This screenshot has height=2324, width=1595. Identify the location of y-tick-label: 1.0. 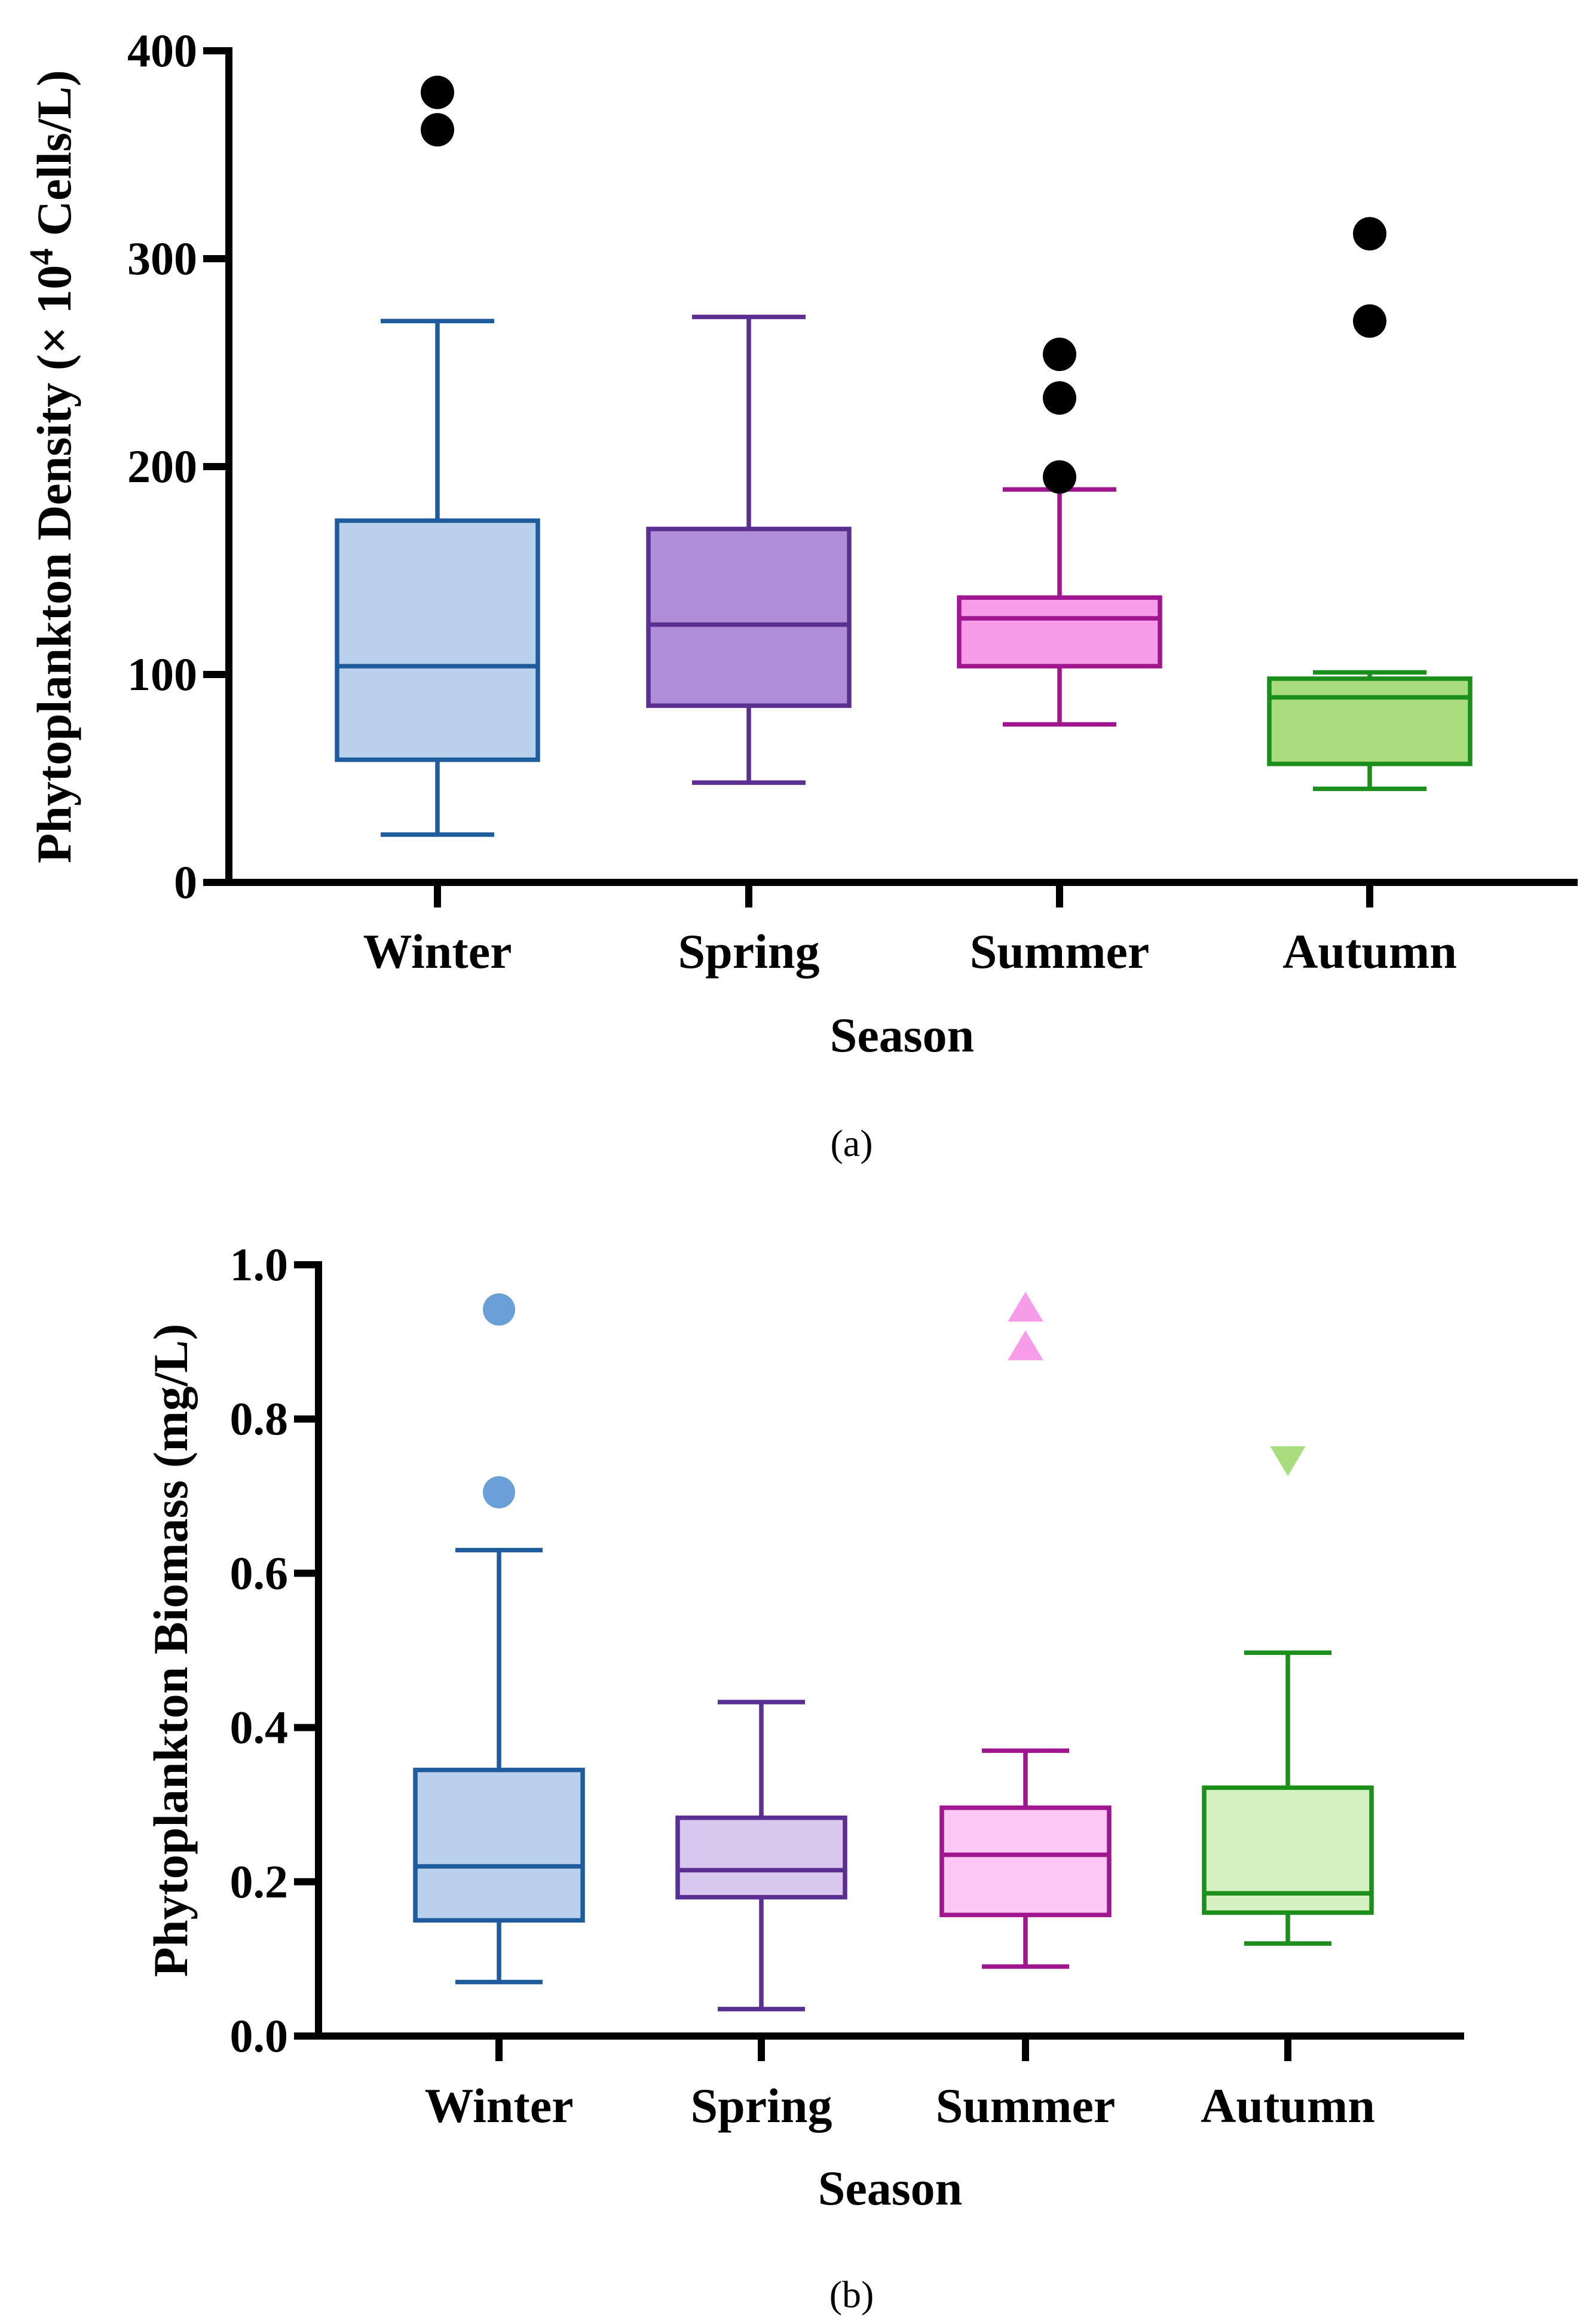
(259, 1264).